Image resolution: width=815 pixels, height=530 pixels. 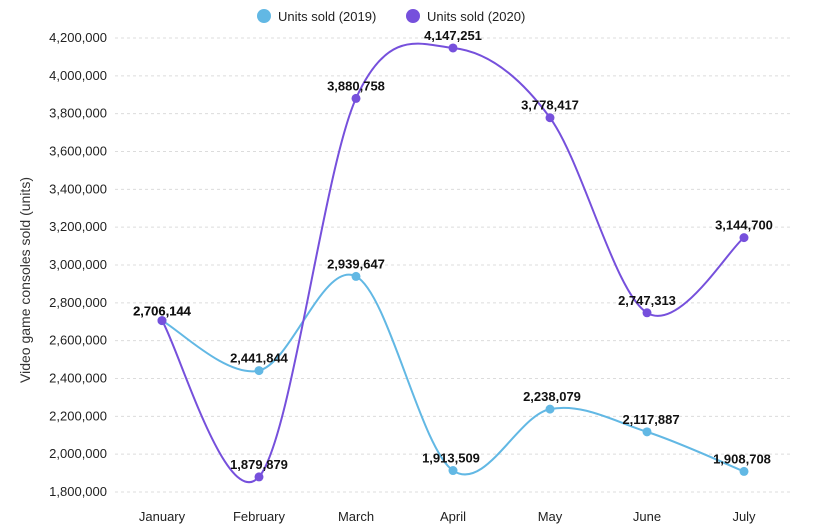 I want to click on data-label: 1,913,509, so click(x=451, y=458).